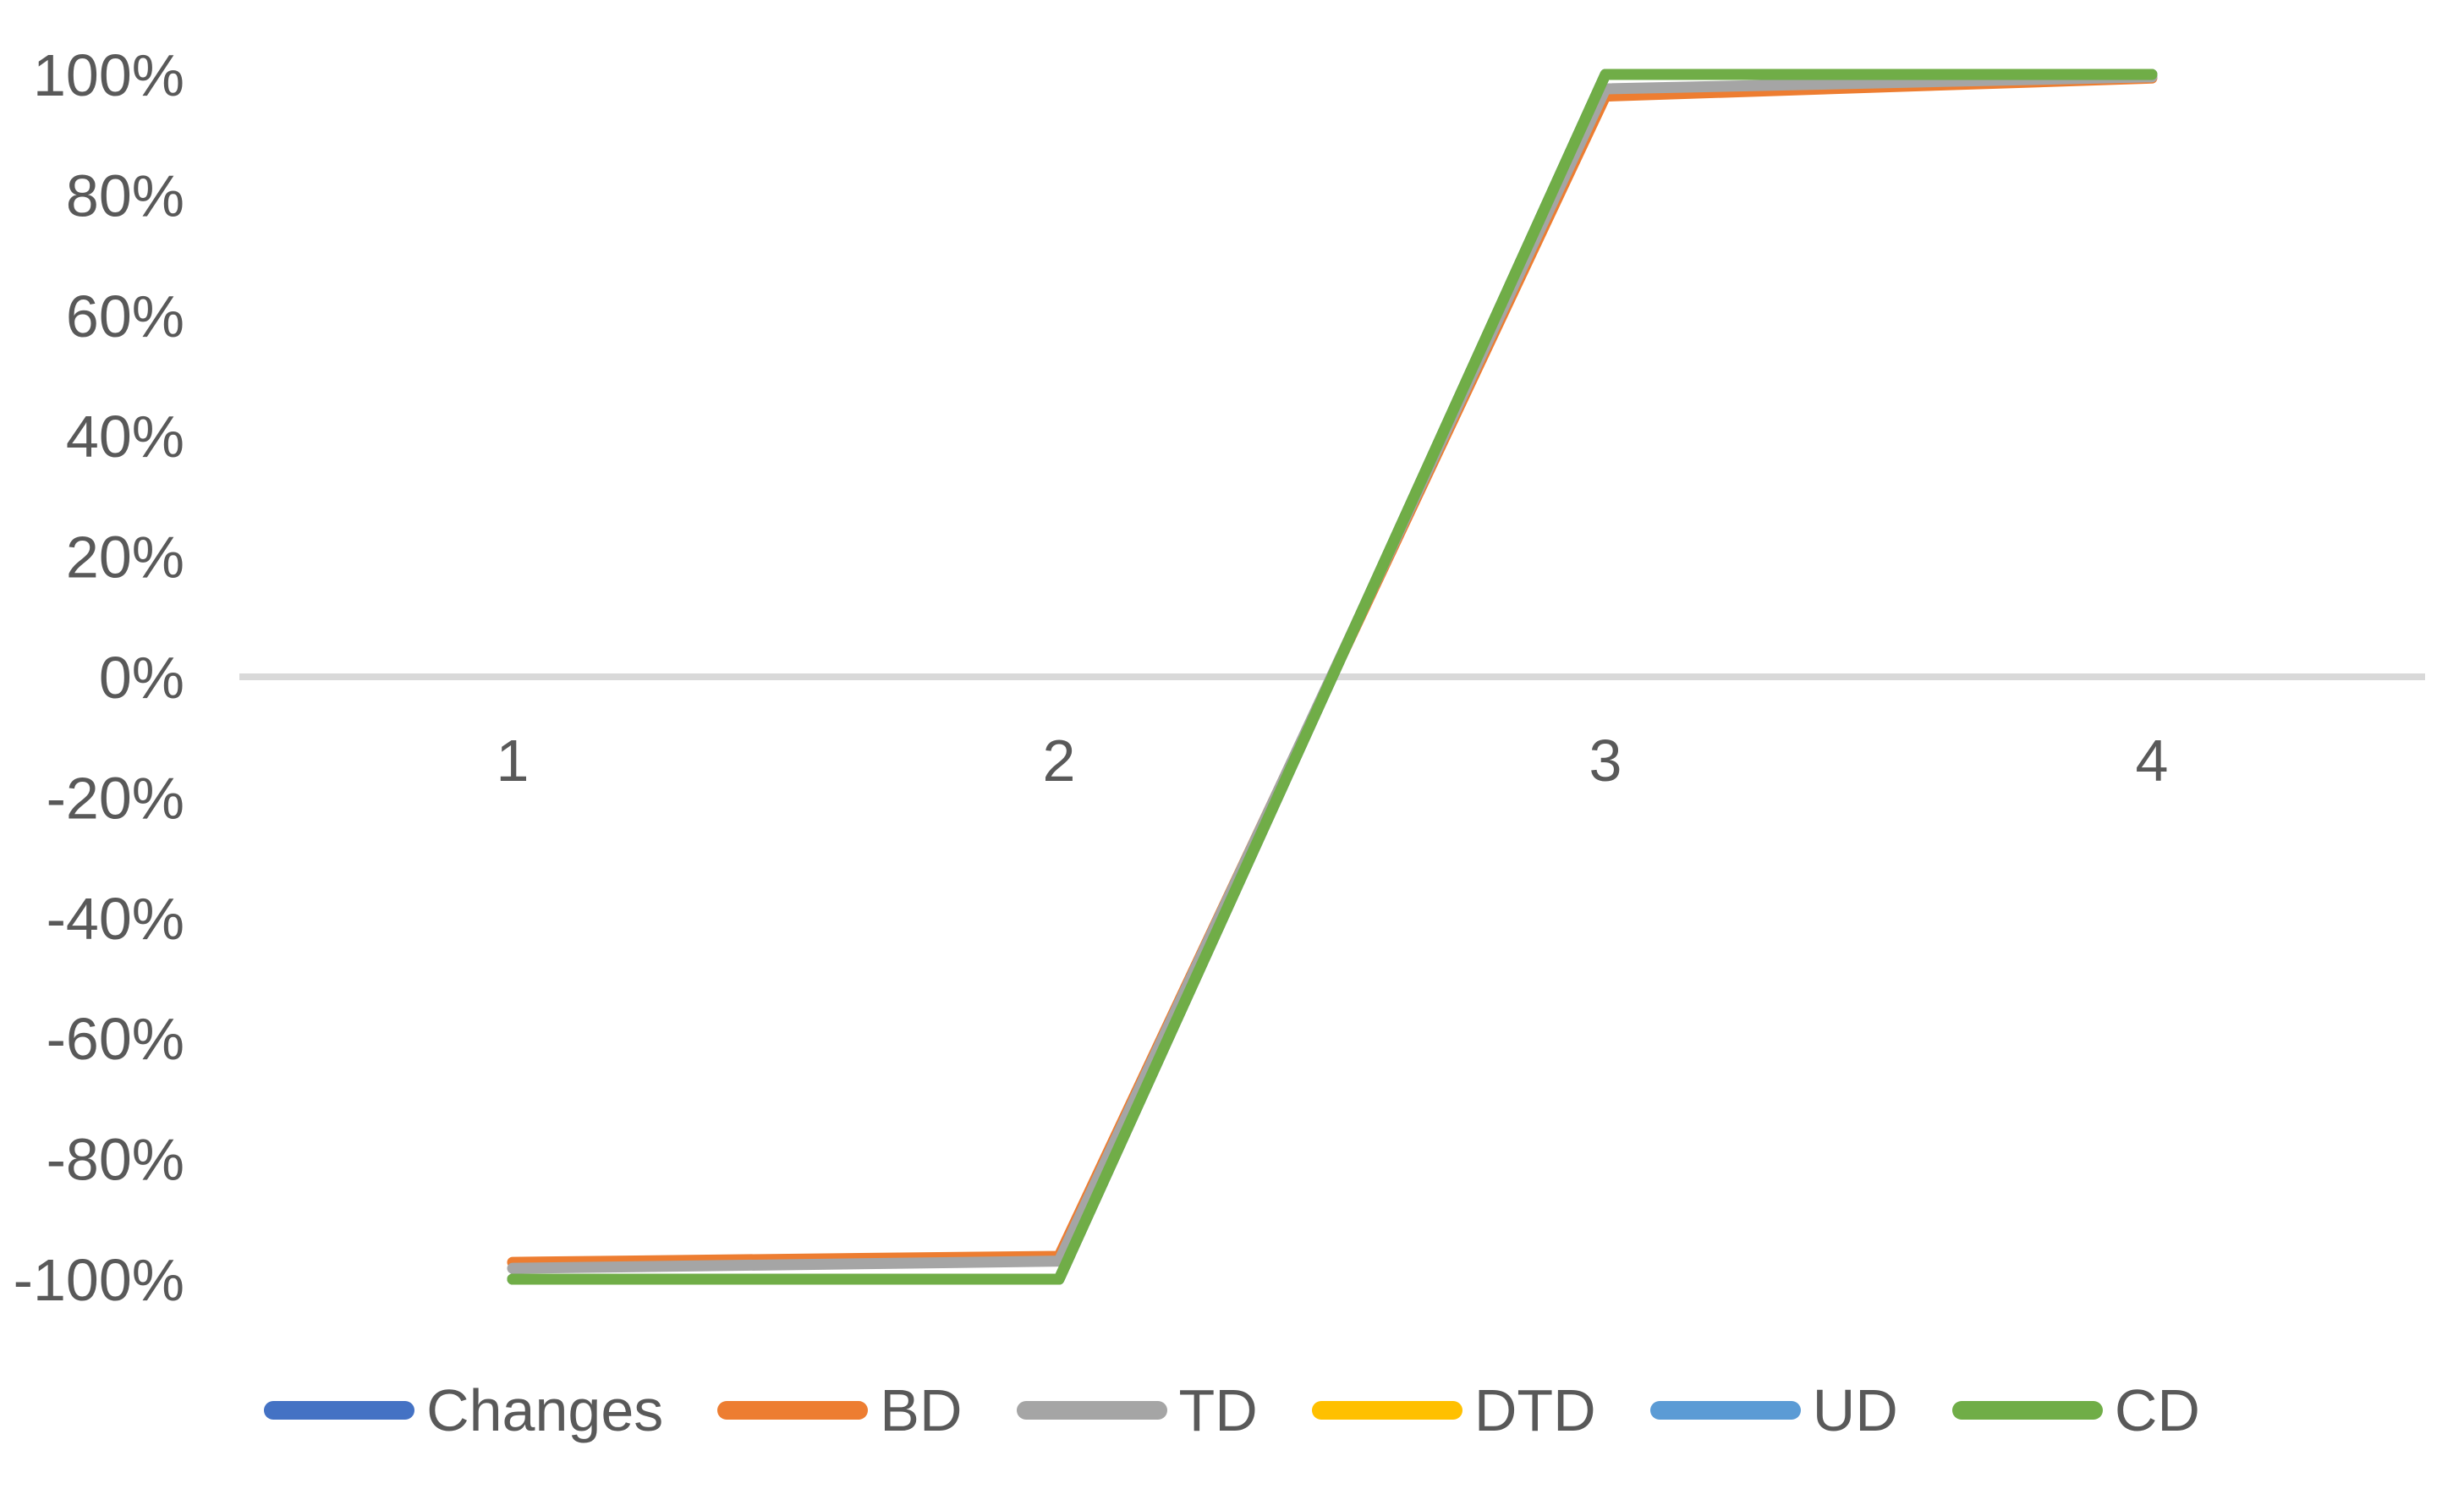 Image resolution: width=2464 pixels, height=1500 pixels. Describe the element at coordinates (1855, 1410) in the screenshot. I see `legend-label-ud: UD` at that location.